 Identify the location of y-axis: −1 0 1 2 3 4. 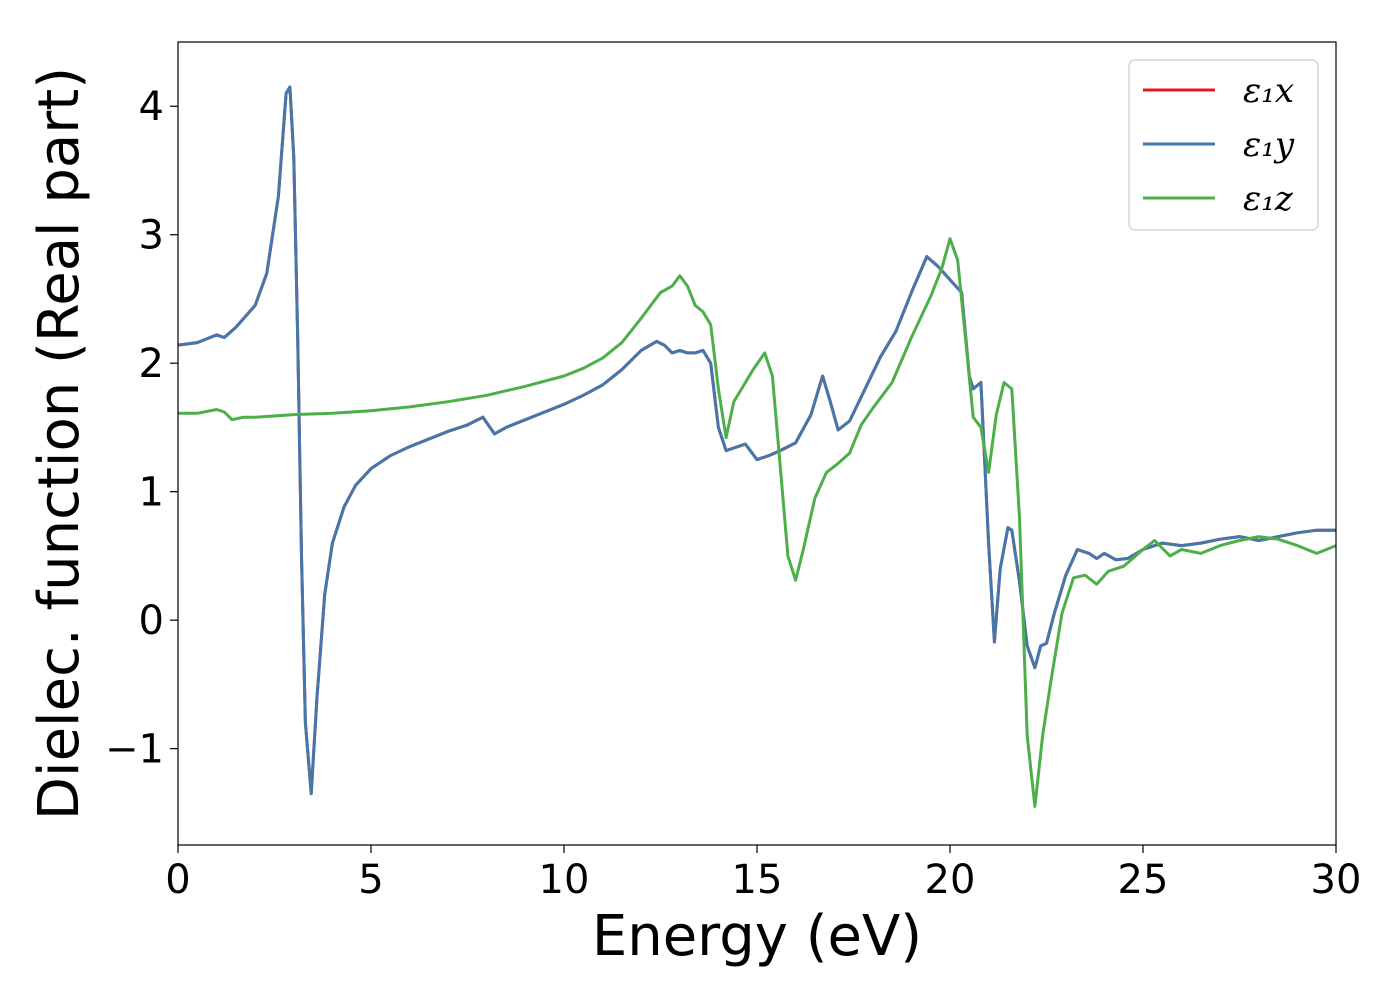
(141, 428).